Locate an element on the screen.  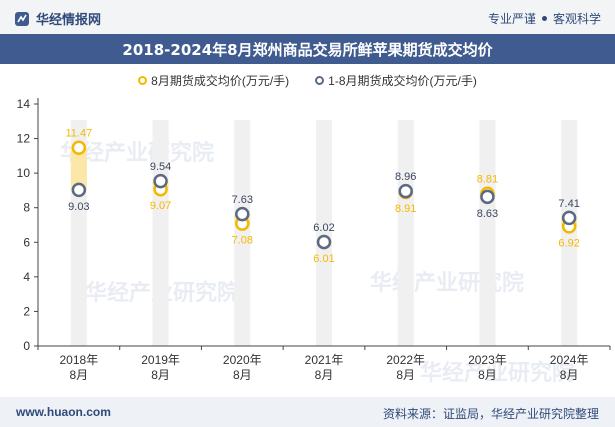
series2-data-label: 7.41 is located at coordinates (568, 204).